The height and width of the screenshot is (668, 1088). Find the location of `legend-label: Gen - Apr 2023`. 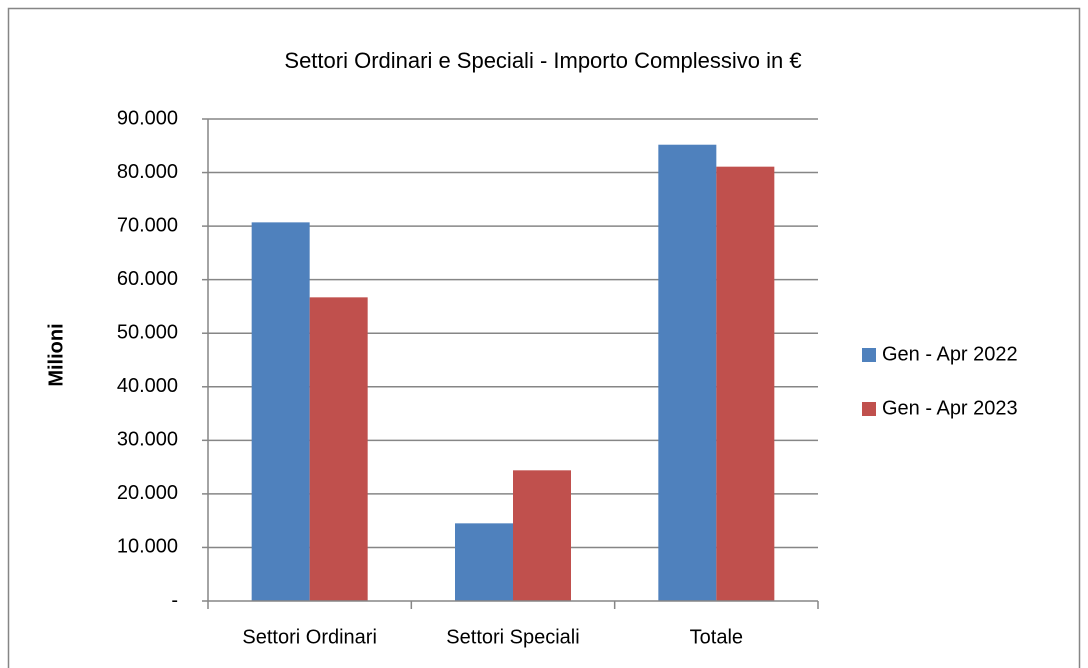

legend-label: Gen - Apr 2023 is located at coordinates (950, 408).